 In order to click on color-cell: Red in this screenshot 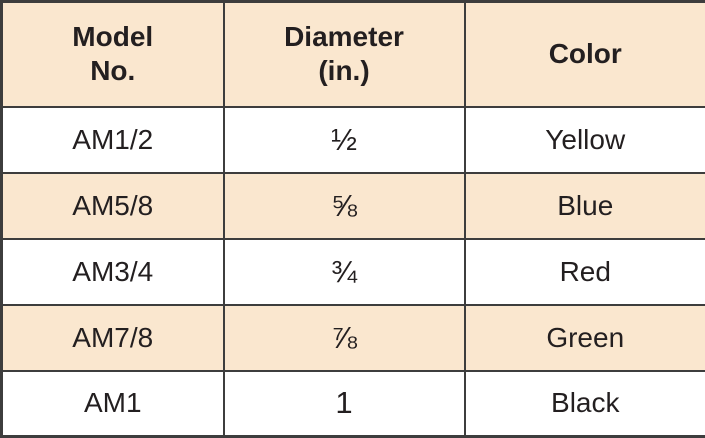, I will do `click(585, 272)`.